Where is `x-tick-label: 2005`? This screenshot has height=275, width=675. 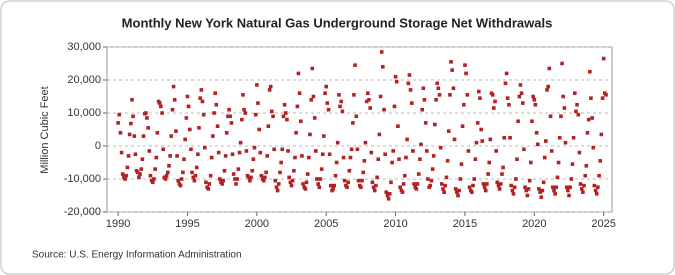 x-tick-label: 2005 is located at coordinates (326, 224).